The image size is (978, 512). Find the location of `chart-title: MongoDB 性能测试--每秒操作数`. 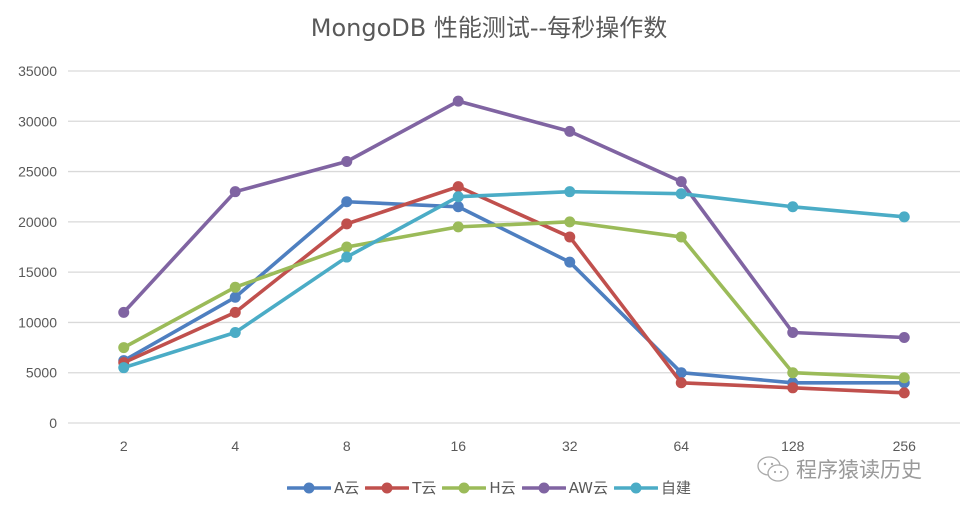

chart-title: MongoDB 性能测试--每秒操作数 is located at coordinates (489, 28).